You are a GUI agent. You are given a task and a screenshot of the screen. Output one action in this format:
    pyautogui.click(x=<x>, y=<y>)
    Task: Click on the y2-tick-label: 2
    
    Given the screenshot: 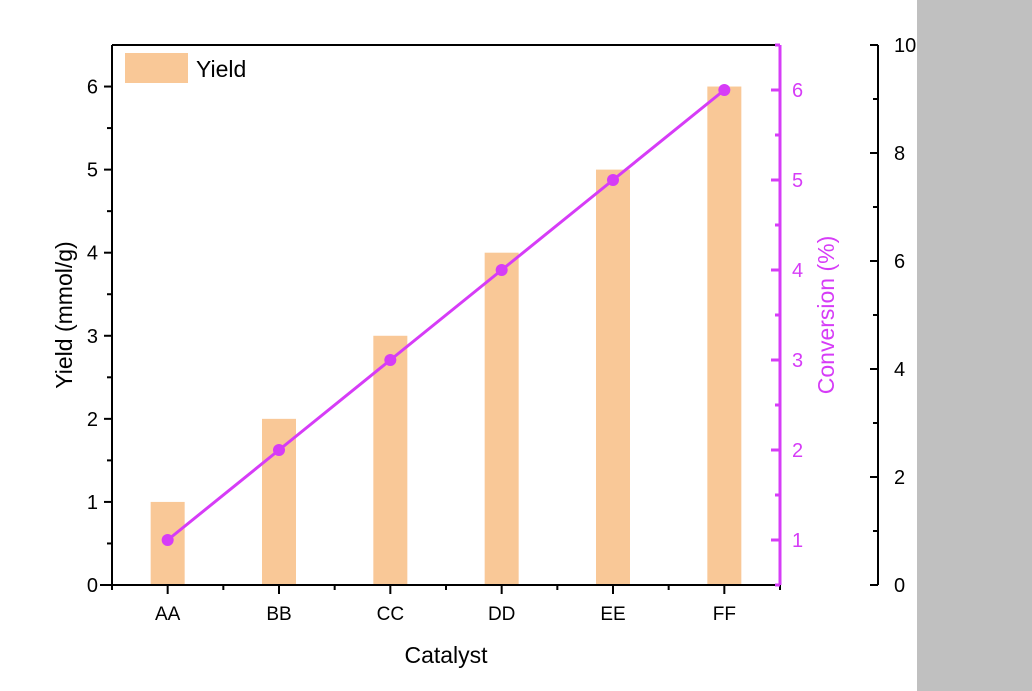 What is the action you would take?
    pyautogui.click(x=797, y=451)
    